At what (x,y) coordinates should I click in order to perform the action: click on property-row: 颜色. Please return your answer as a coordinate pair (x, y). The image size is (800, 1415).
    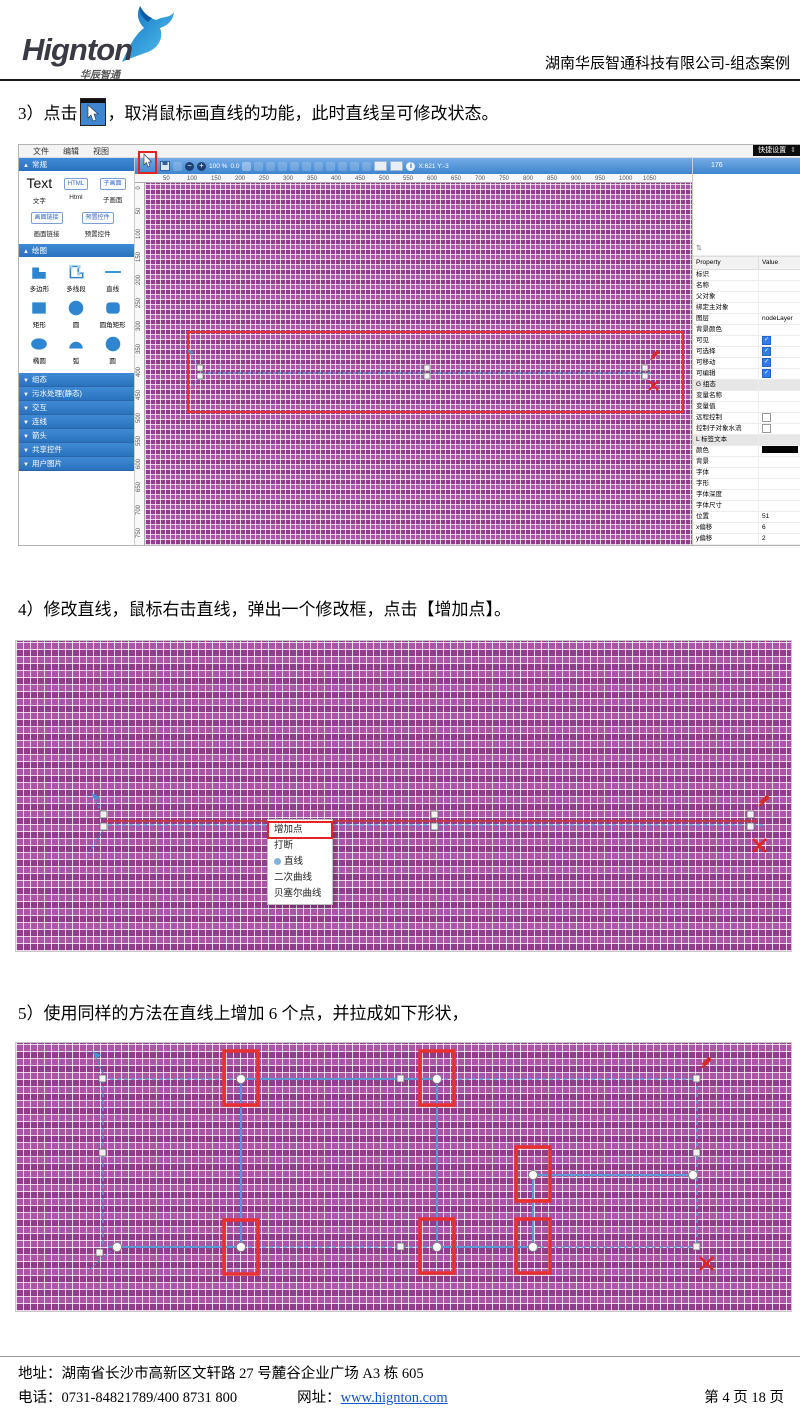
    Looking at the image, I should click on (746, 451).